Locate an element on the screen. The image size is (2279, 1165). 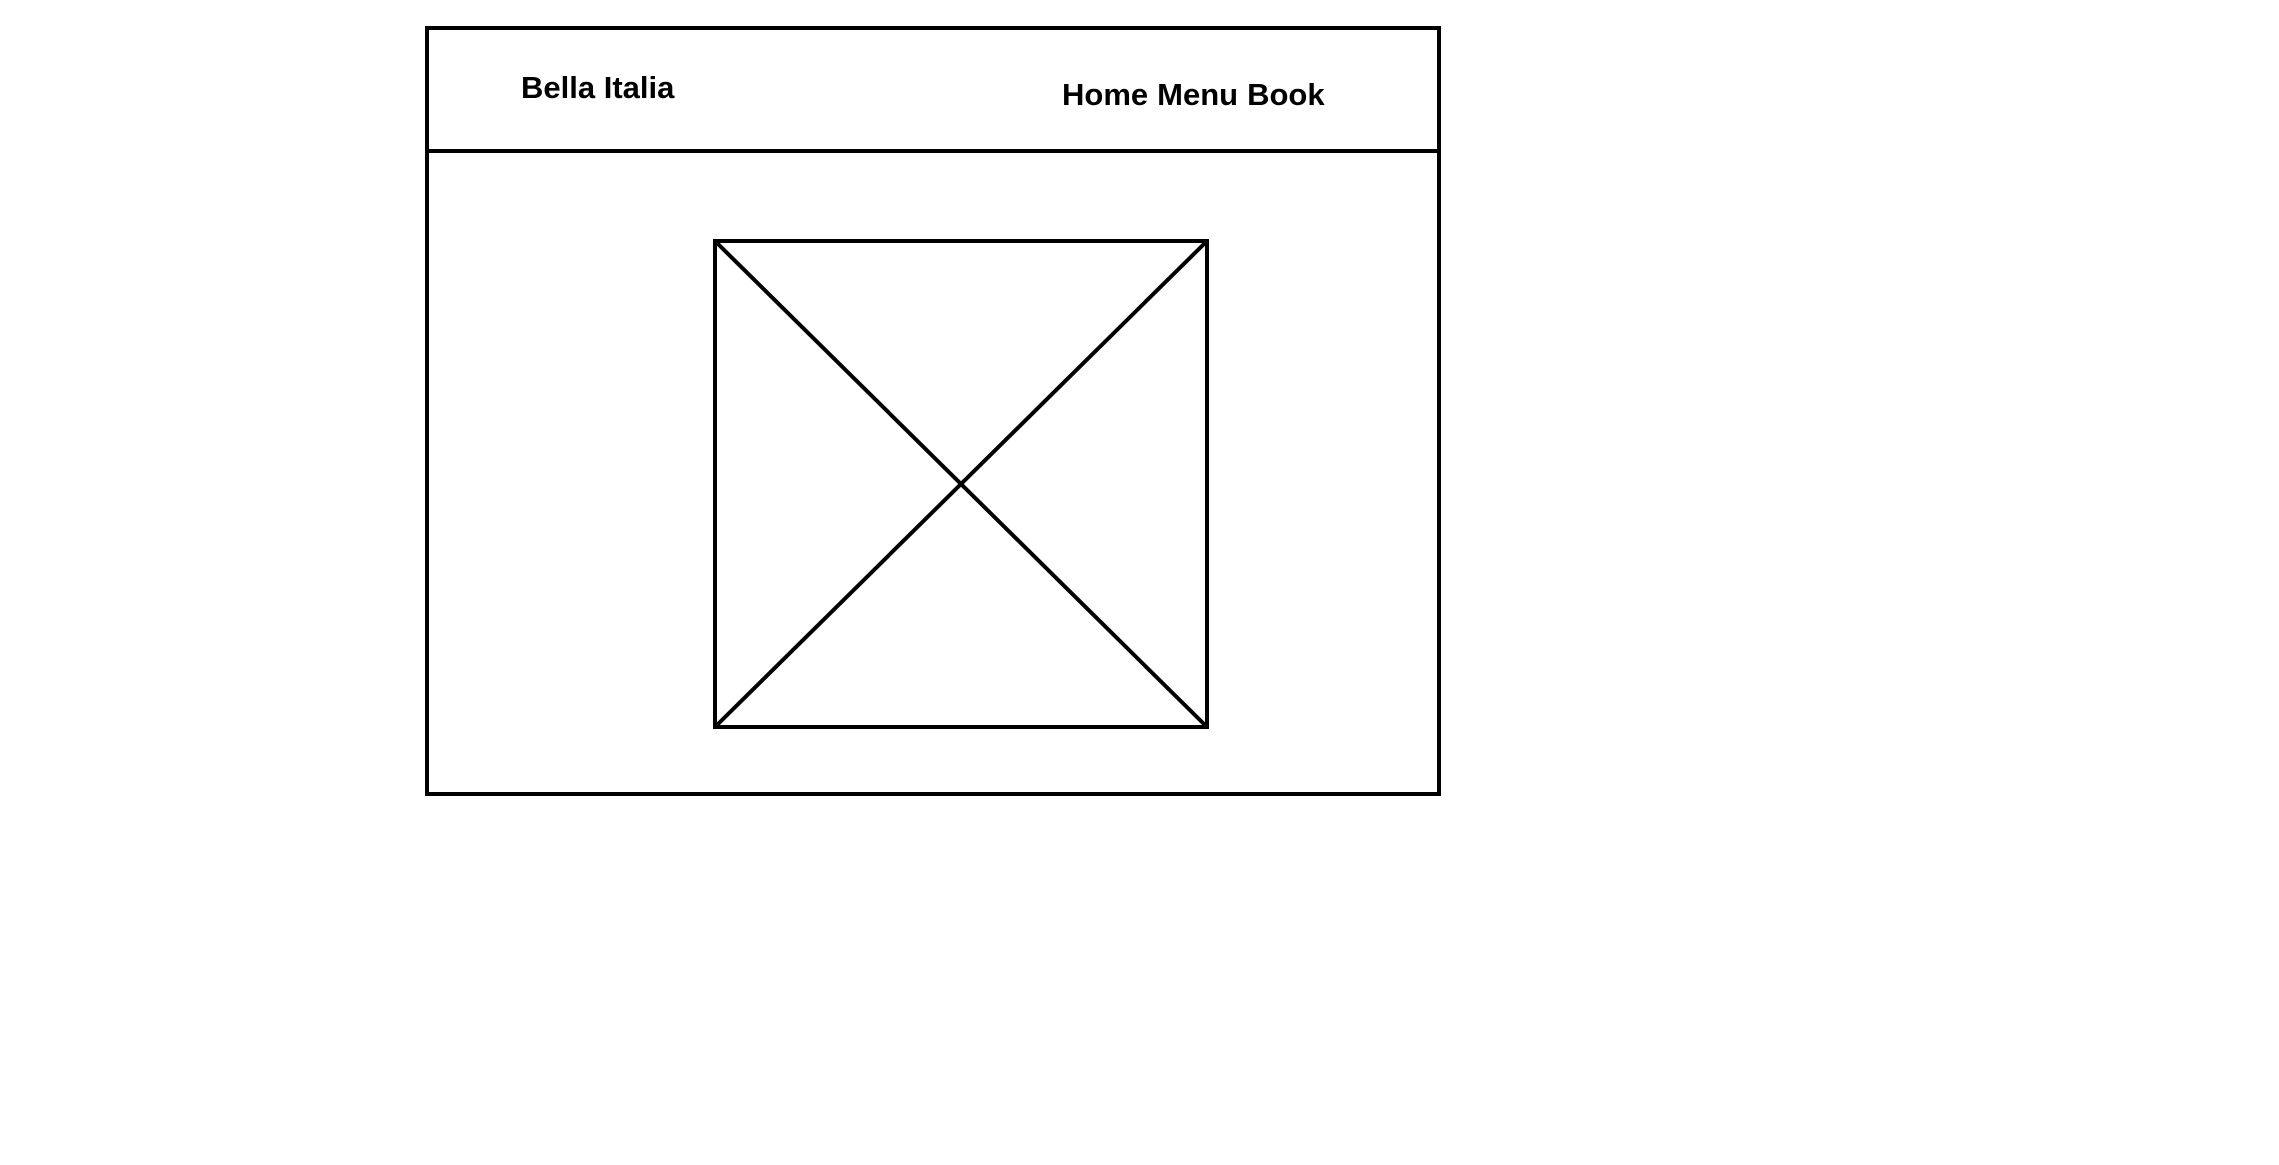
site-header: Bella Italia Home Menu Book is located at coordinates (933, 91).